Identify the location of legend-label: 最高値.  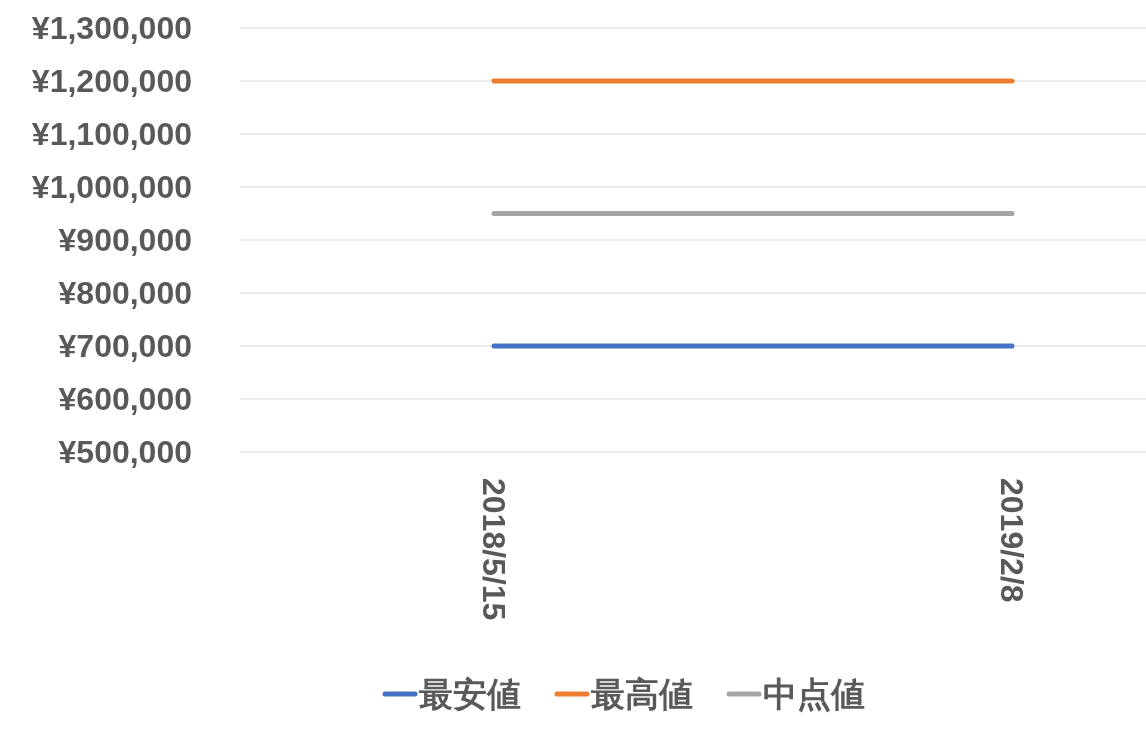
(642, 694).